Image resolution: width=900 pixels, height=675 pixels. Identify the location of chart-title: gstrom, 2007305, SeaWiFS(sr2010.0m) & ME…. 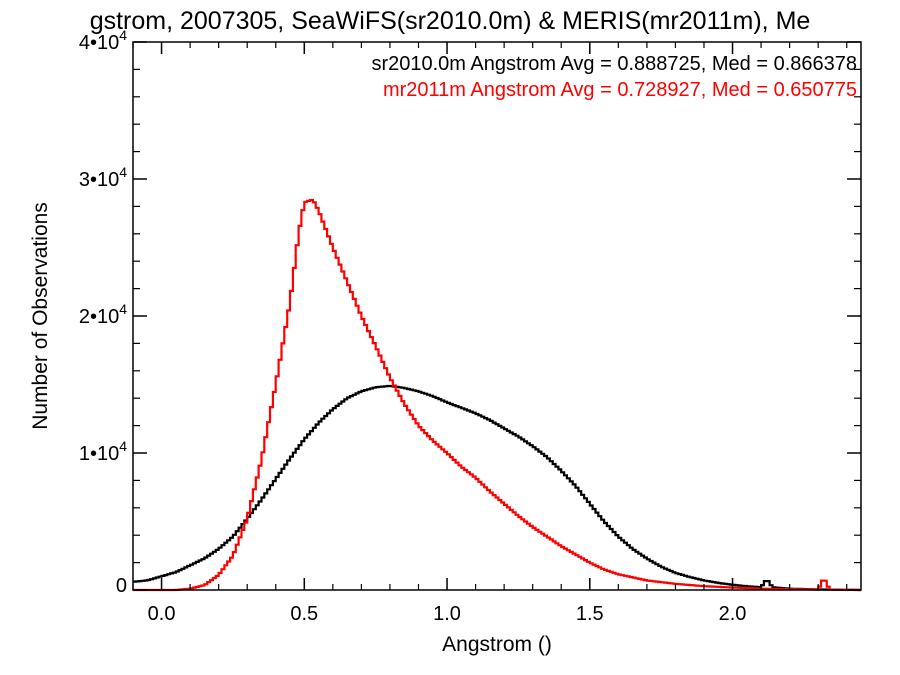
(450, 21).